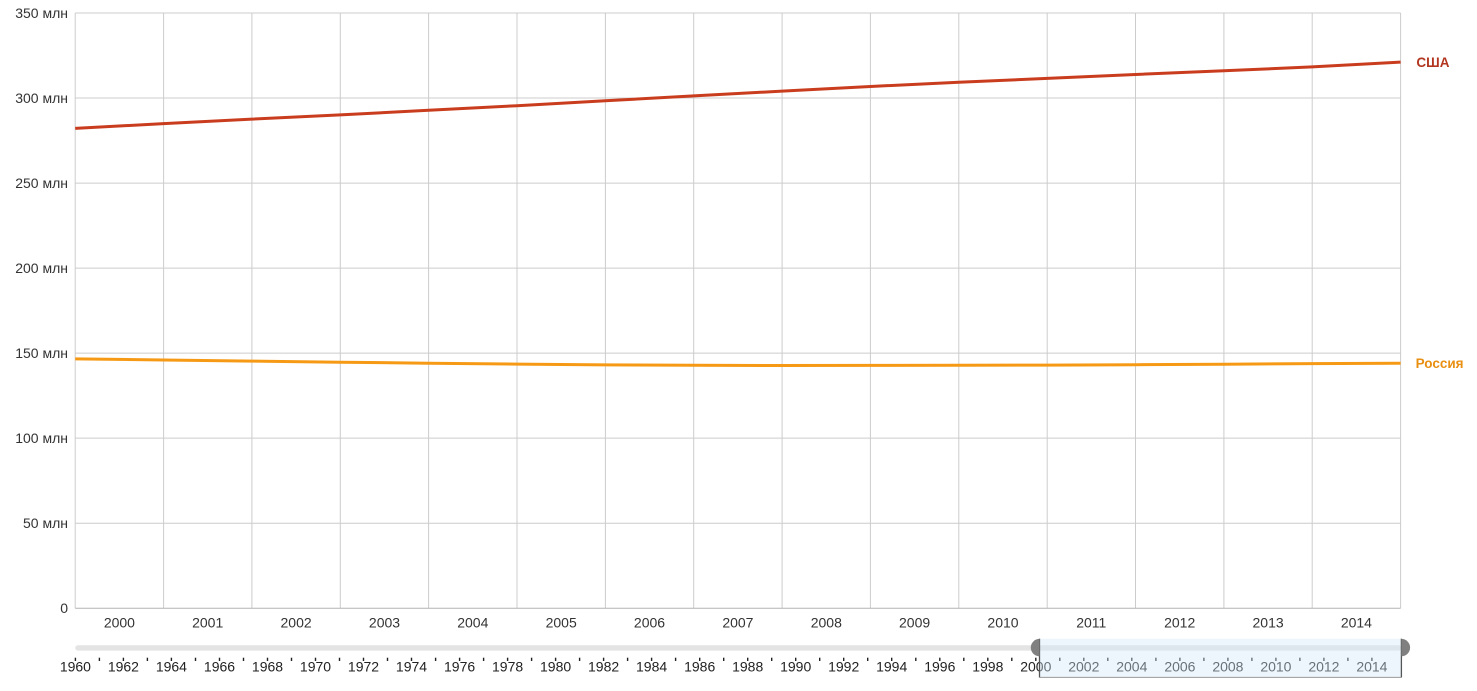  I want to click on svg-text: 2001, so click(207, 623).